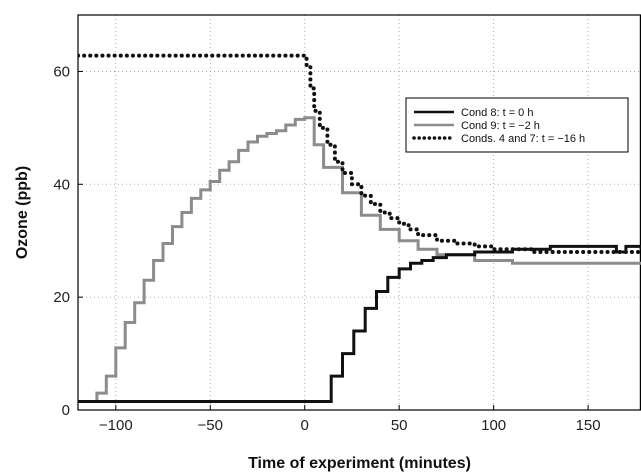  Describe the element at coordinates (493, 425) in the screenshot. I see `x-tick-label: 100` at that location.